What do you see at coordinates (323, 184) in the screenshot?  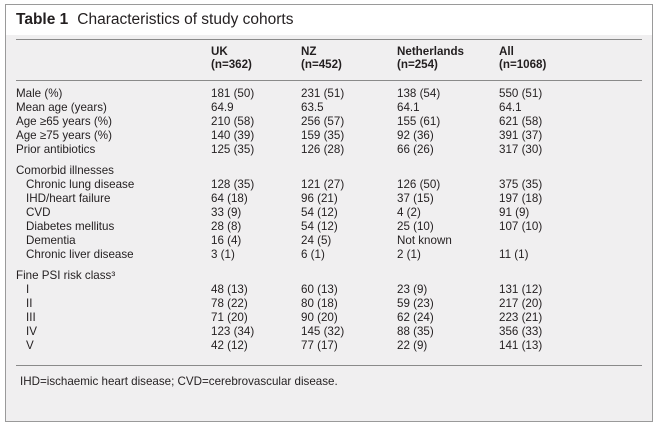 I see `table-cell: 121 (27)` at bounding box center [323, 184].